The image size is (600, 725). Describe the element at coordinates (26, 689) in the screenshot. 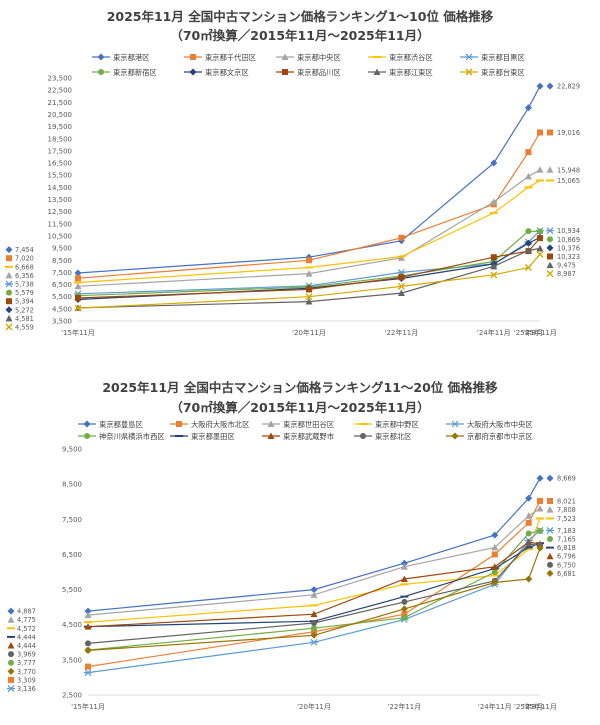

I see `start-value-label: 3,136` at that location.